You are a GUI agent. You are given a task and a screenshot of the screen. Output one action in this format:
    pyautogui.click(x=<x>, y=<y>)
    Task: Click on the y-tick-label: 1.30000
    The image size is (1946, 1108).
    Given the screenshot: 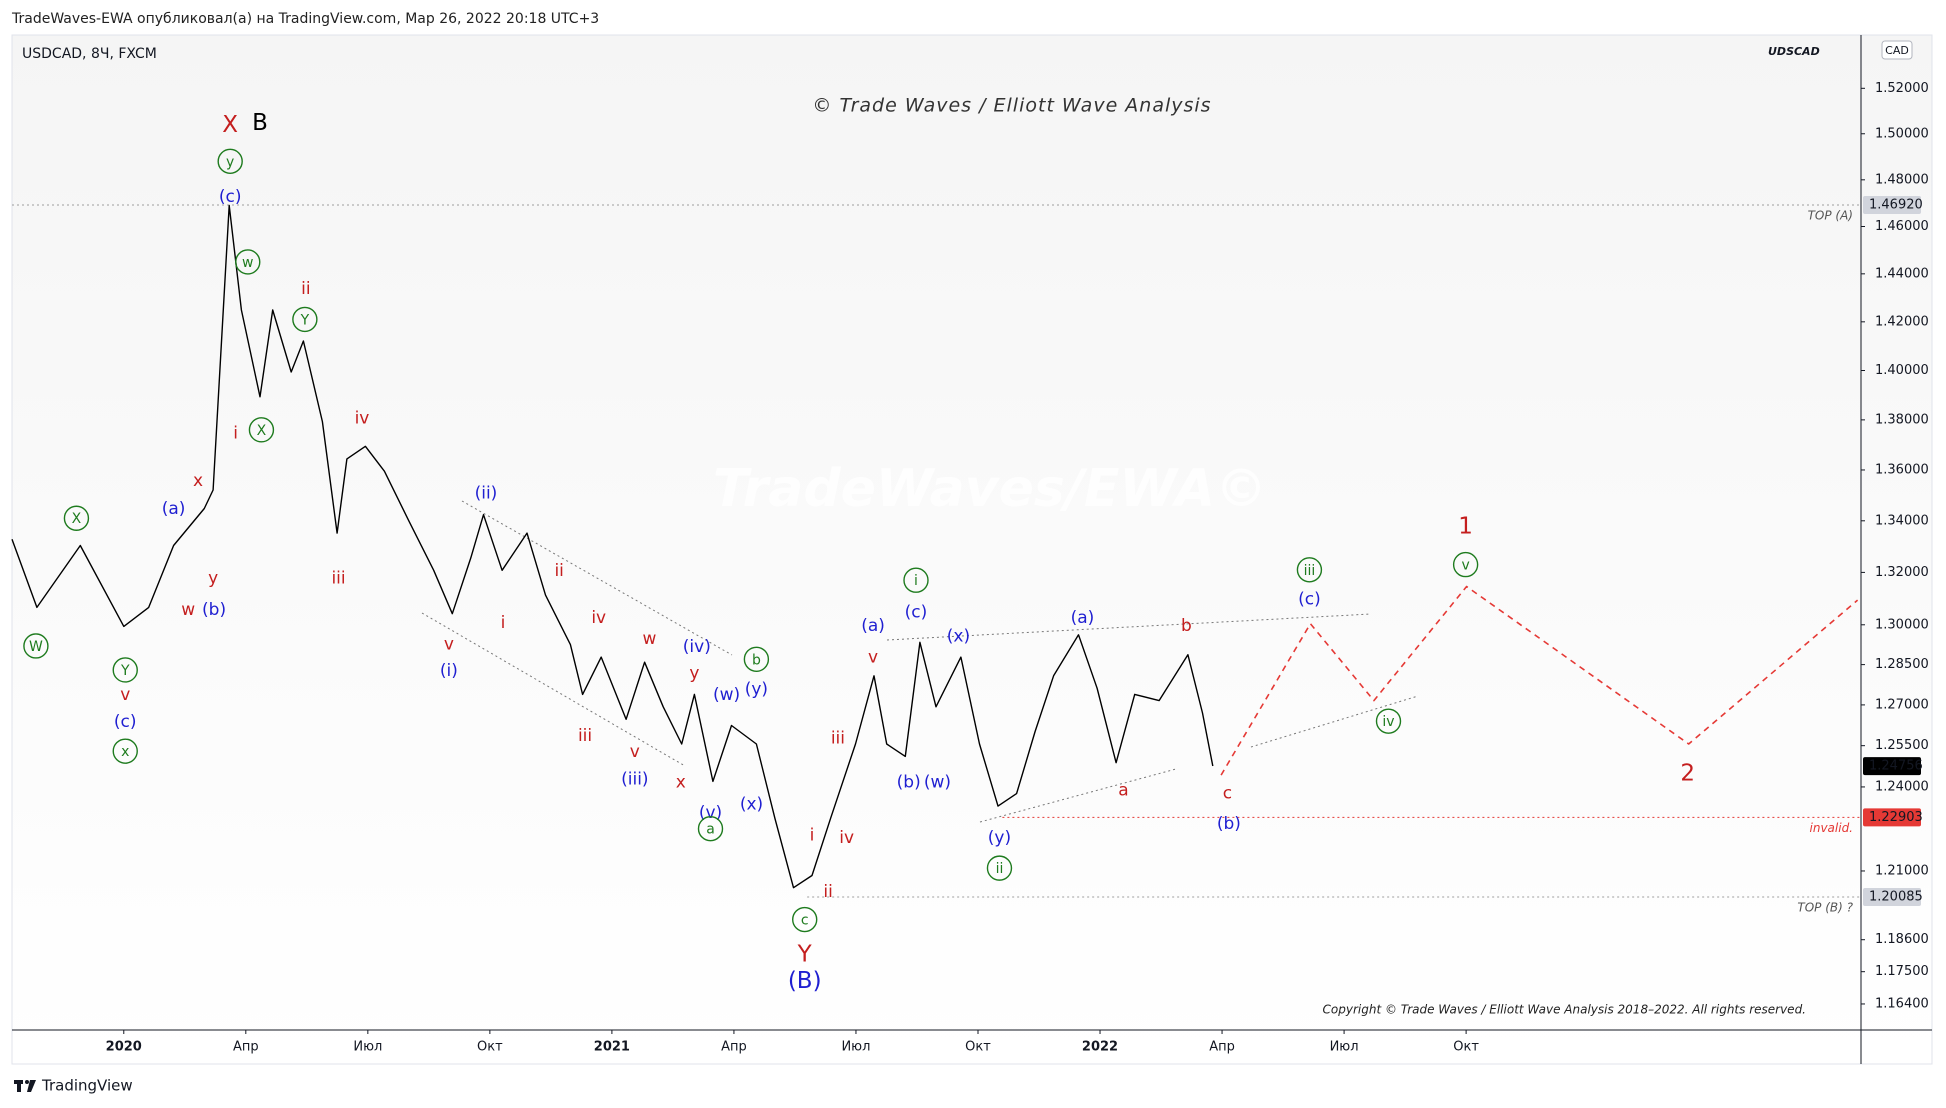 What is the action you would take?
    pyautogui.click(x=1902, y=624)
    